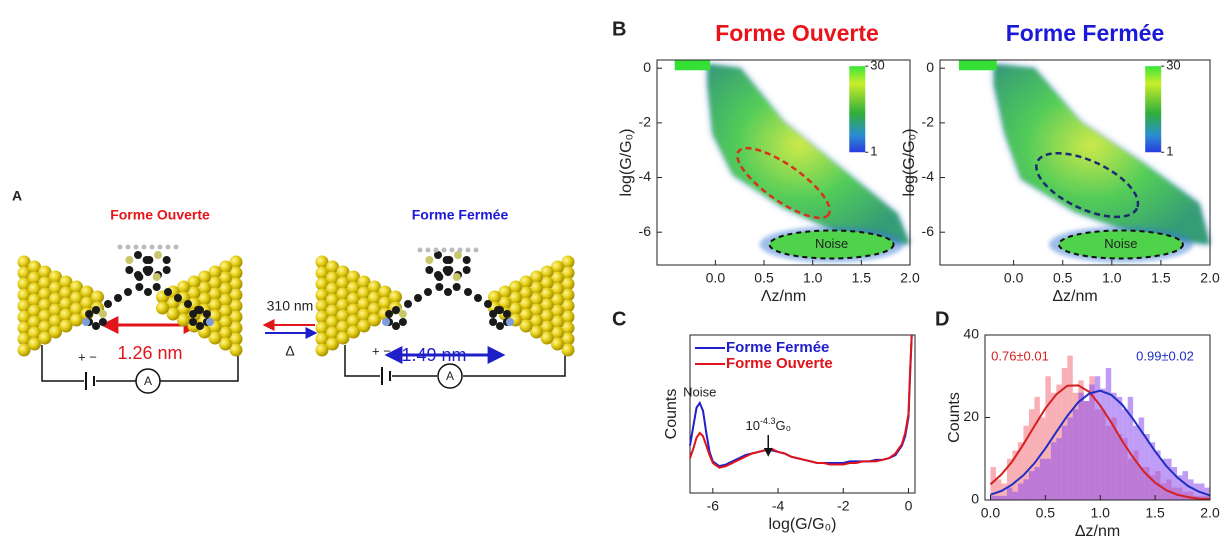  Describe the element at coordinates (1120, 244) in the screenshot. I see `noise-density` at that location.